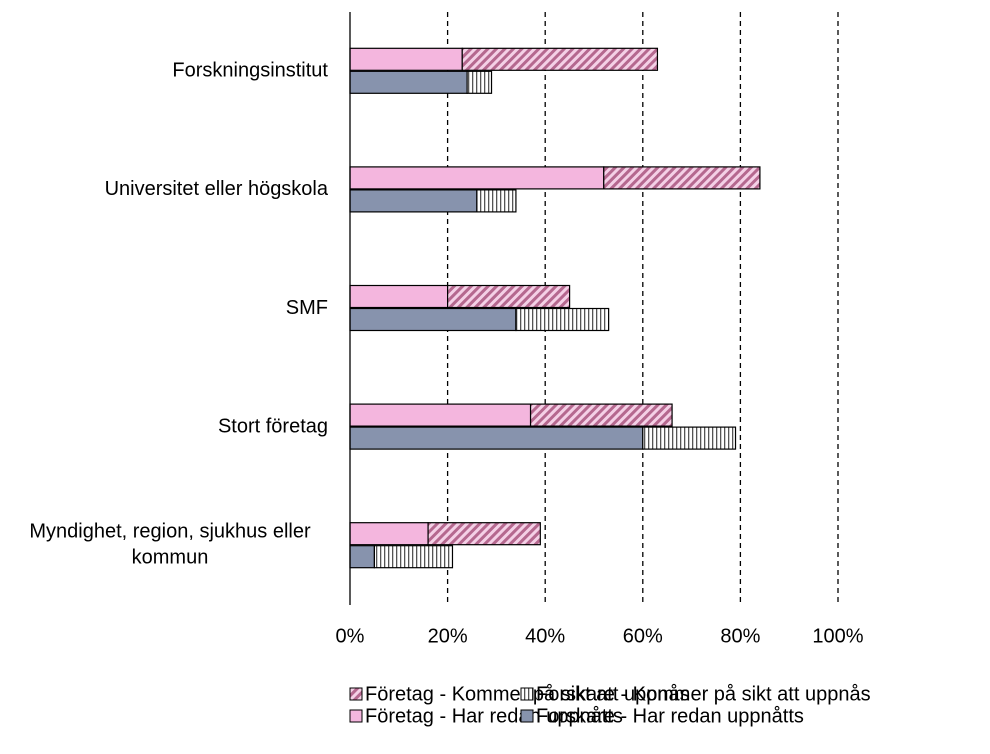 The height and width of the screenshot is (754, 990). Describe the element at coordinates (670, 716) in the screenshot. I see `legend-label: Forskare - Har redan uppnåtts` at that location.